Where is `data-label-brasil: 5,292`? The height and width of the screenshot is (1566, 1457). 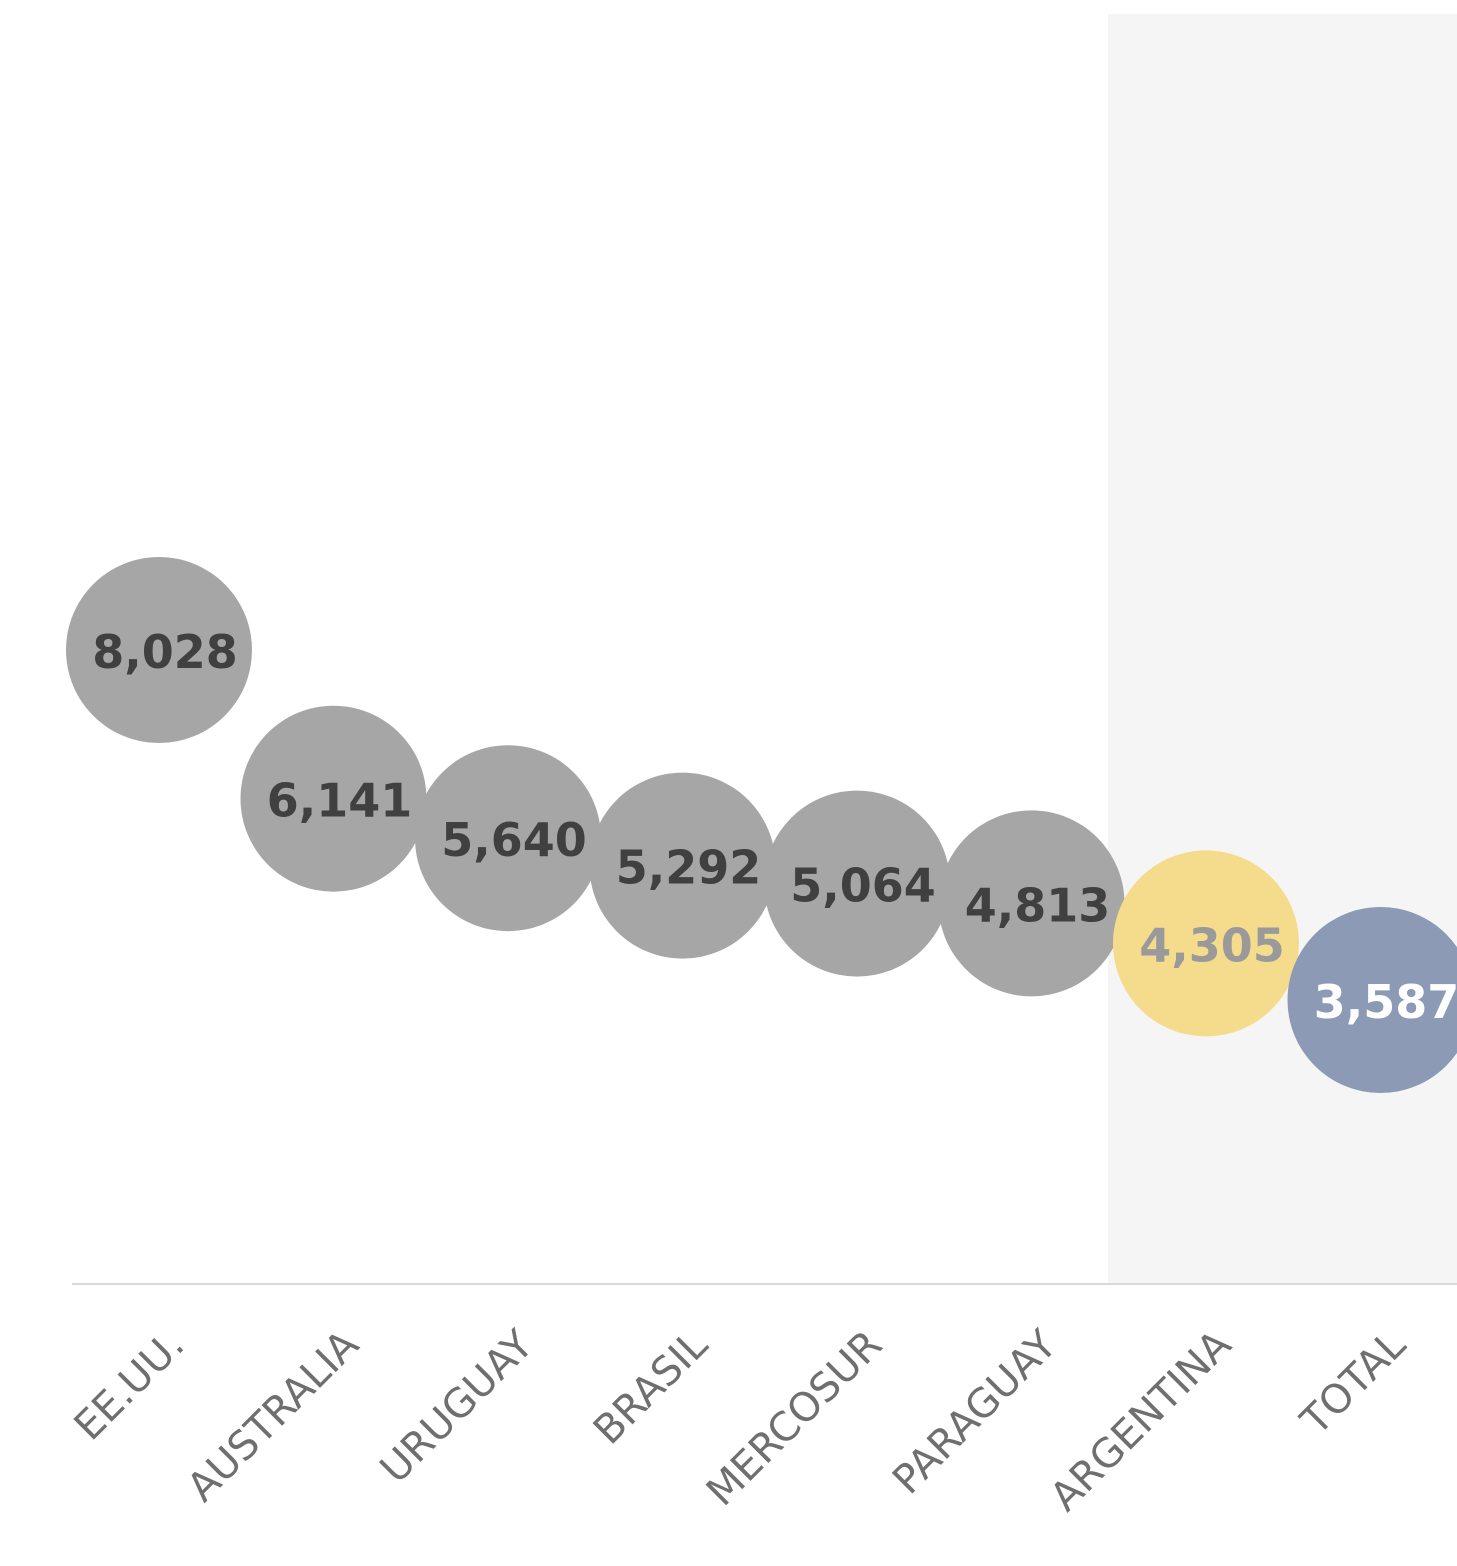 data-label-brasil: 5,292 is located at coordinates (689, 868).